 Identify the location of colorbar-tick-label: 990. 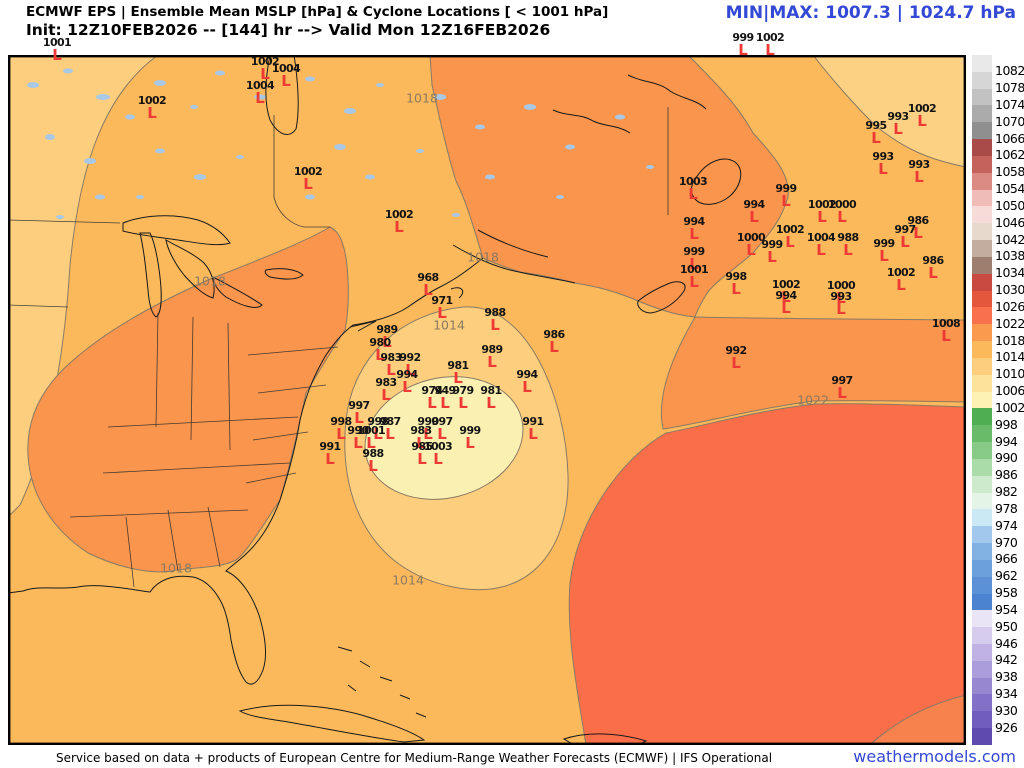
(1006, 458).